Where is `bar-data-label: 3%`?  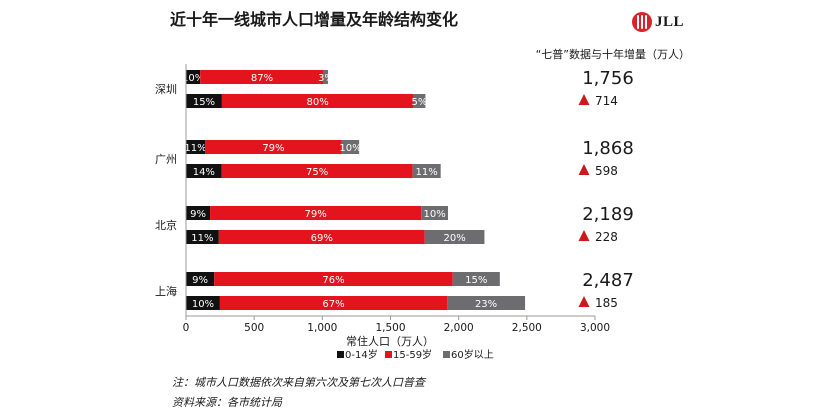
bar-data-label: 3% is located at coordinates (326, 78).